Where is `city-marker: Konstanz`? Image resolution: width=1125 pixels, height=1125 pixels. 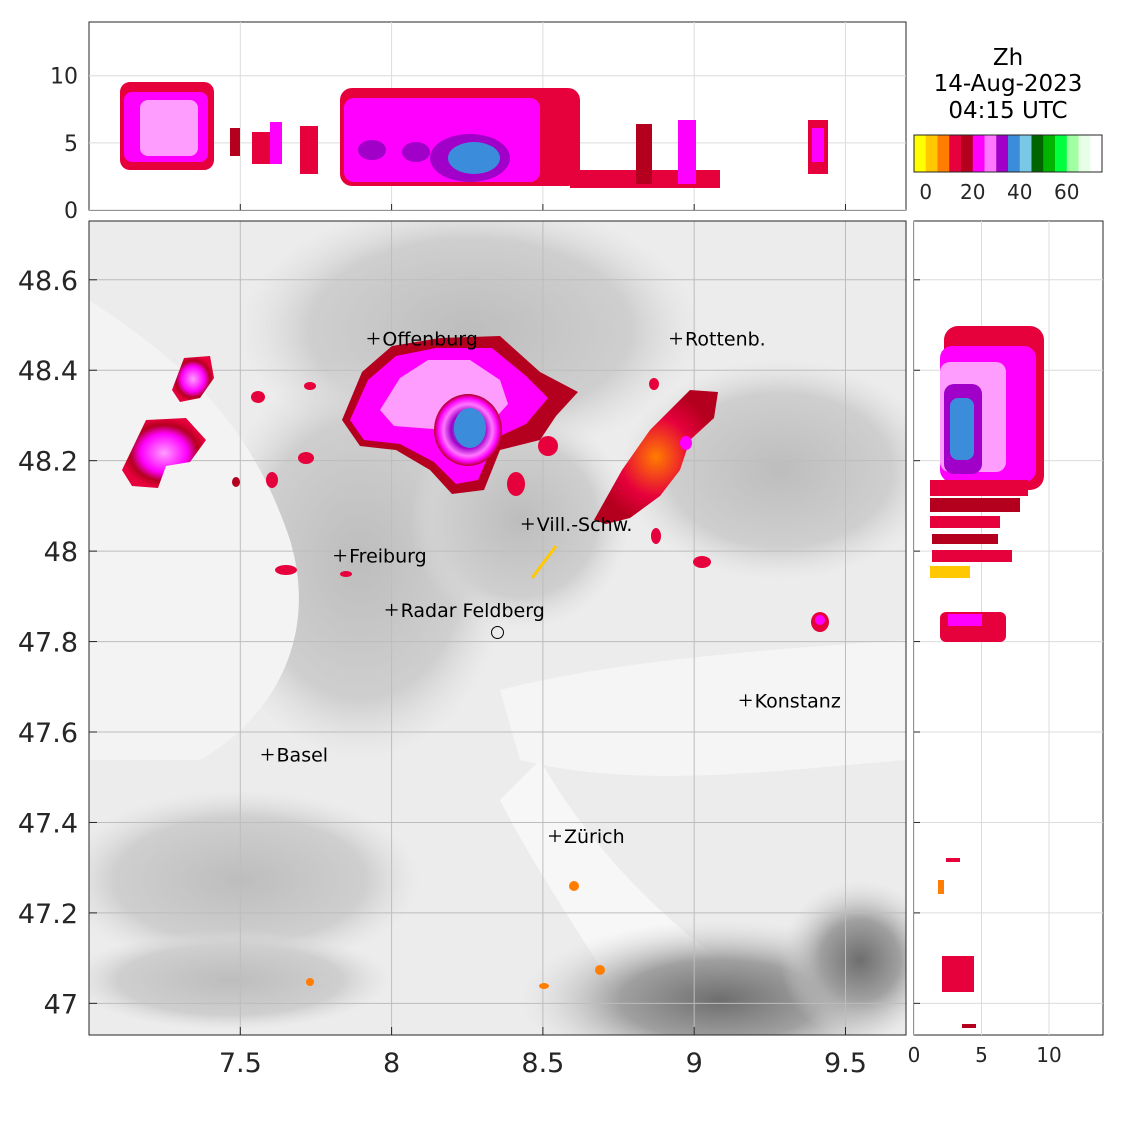 city-marker: Konstanz is located at coordinates (790, 701).